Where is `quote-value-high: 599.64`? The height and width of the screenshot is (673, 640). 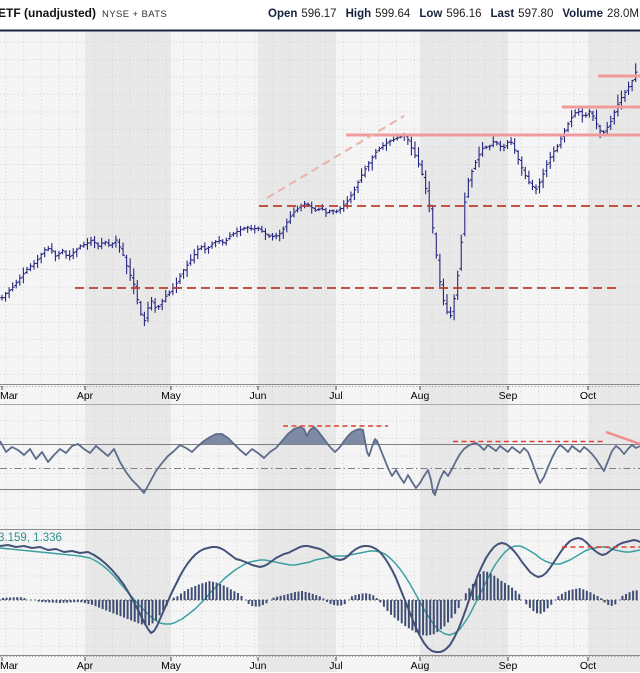
quote-value-high: 599.64 is located at coordinates (393, 14).